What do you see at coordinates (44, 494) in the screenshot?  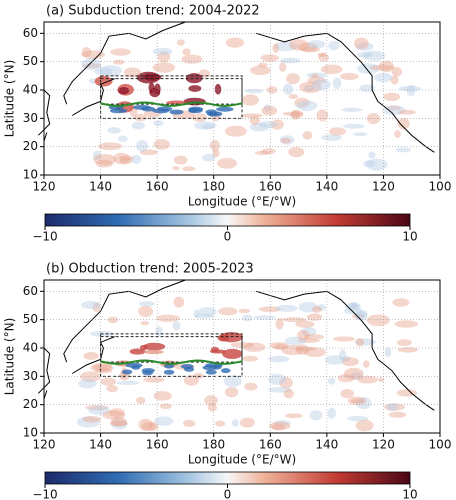 I see `colorbar-tick-label: −10` at bounding box center [44, 494].